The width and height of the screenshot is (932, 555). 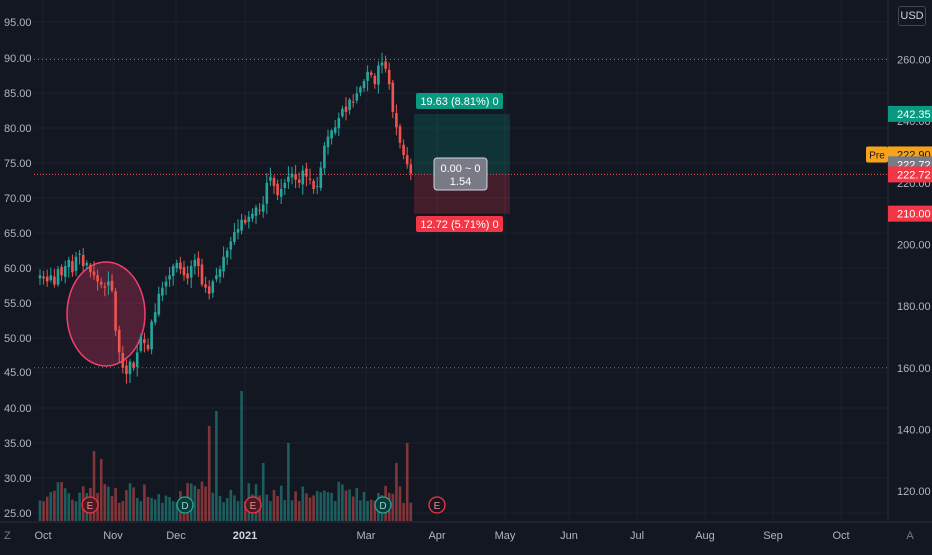 What do you see at coordinates (914, 430) in the screenshot?
I see `right-axis-tick: 140.00` at bounding box center [914, 430].